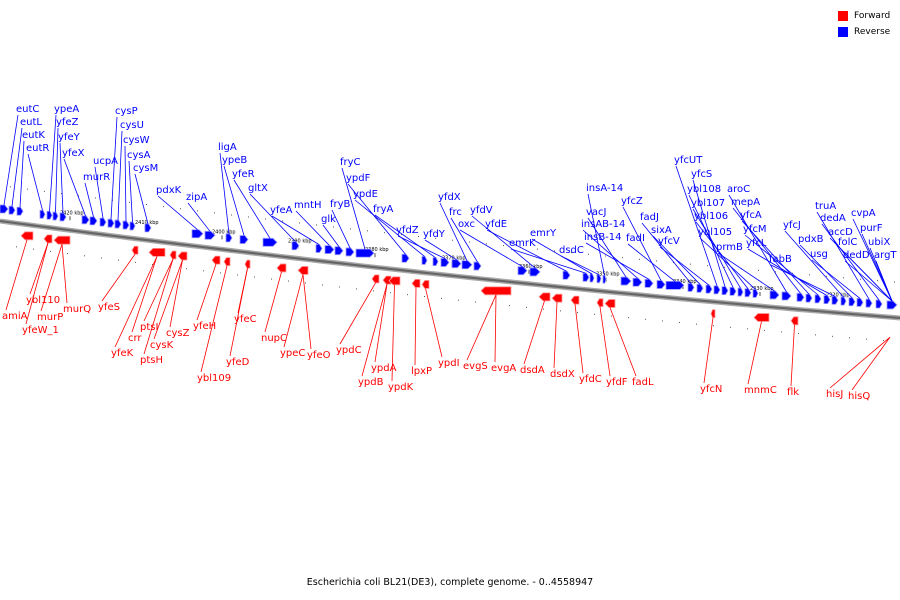  I want to click on gene-label: frc, so click(455, 212).